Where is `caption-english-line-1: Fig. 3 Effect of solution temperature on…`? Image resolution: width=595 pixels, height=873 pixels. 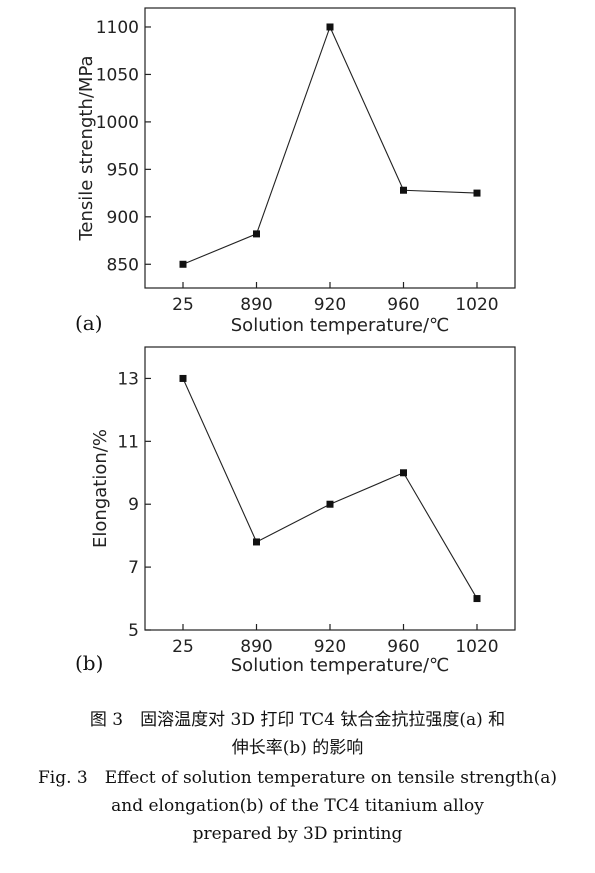 caption-english-line-1: Fig. 3 Effect of solution temperature on… is located at coordinates (297, 778).